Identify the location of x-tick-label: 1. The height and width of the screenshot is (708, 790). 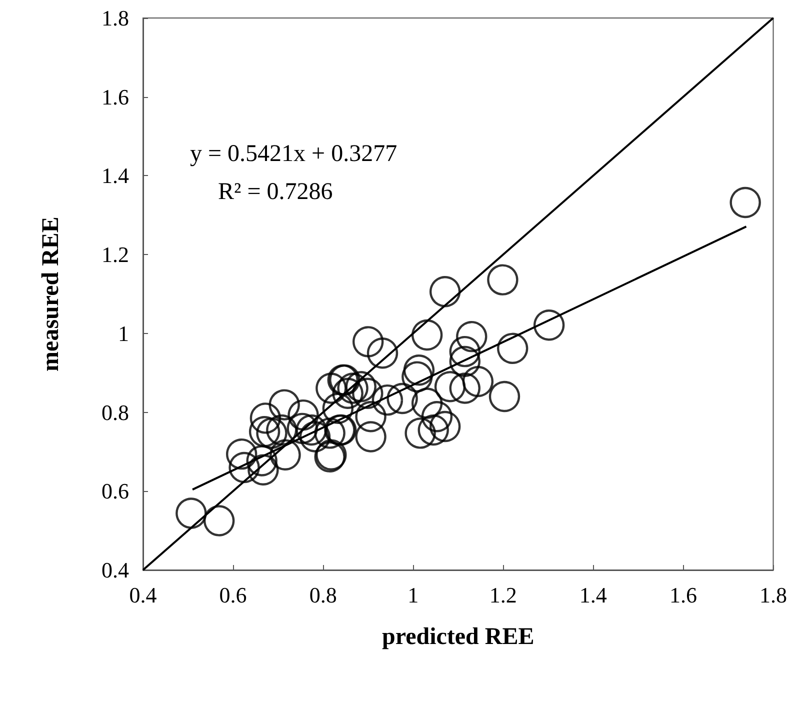
(413, 595).